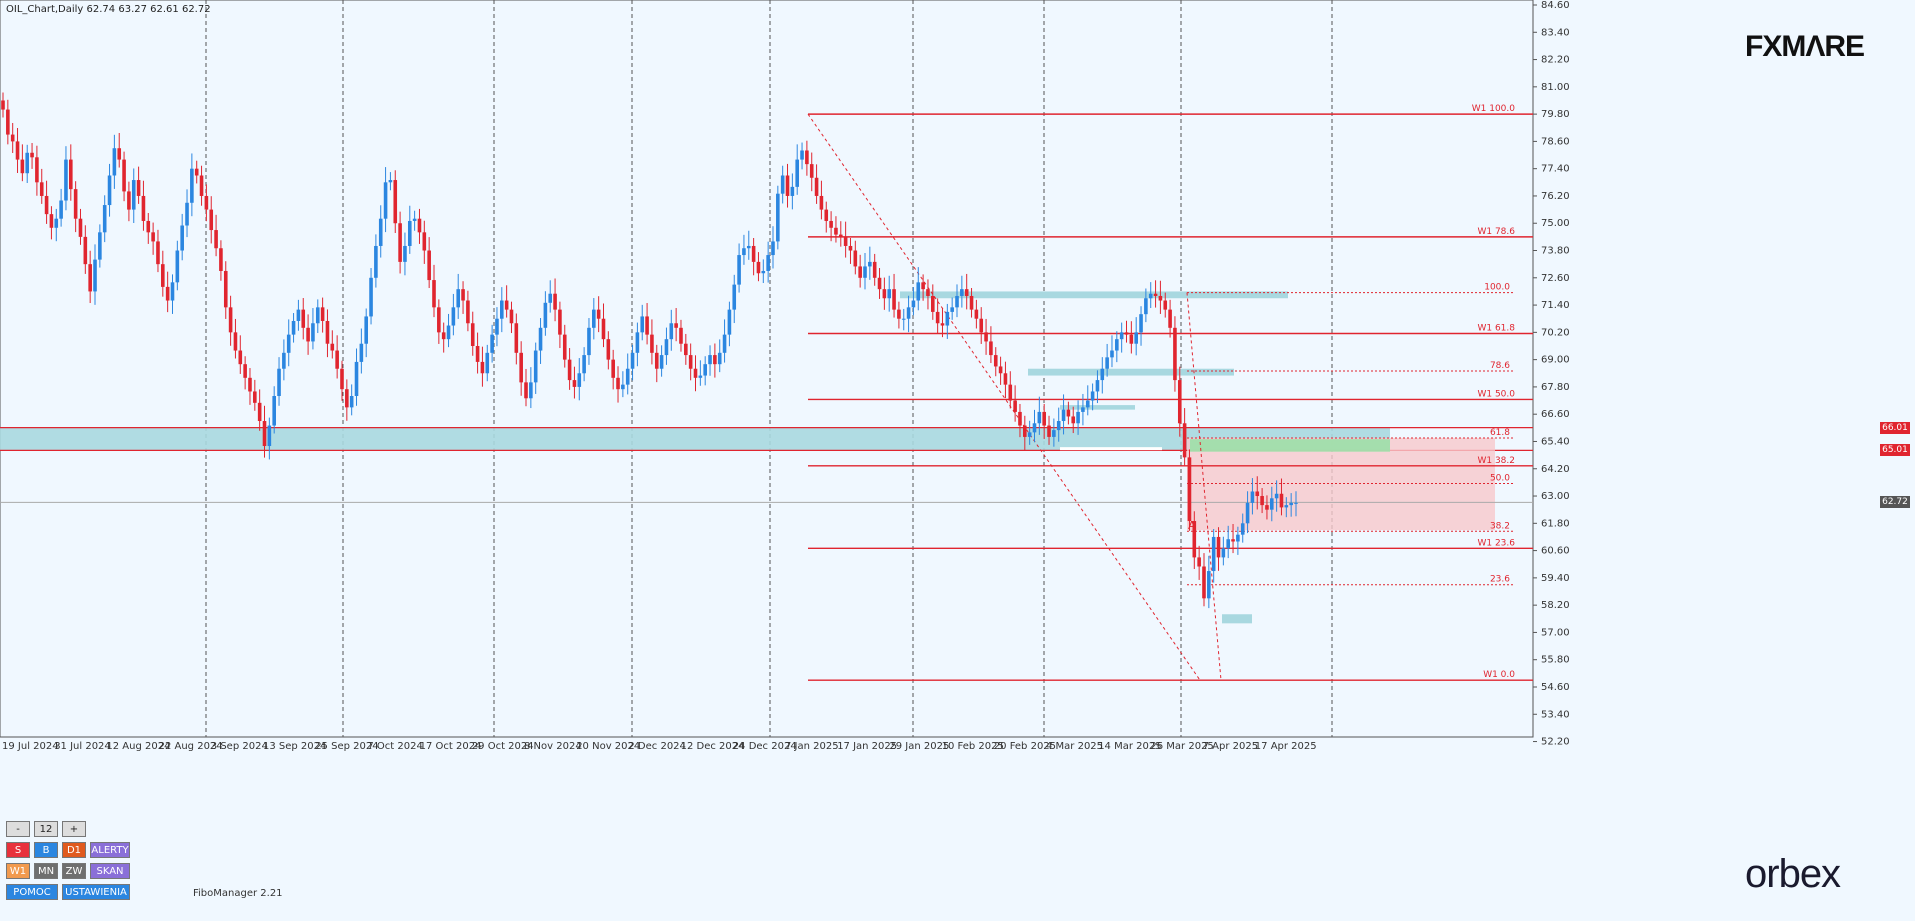  Describe the element at coordinates (1111, 449) in the screenshot. I see `white-marker` at that location.